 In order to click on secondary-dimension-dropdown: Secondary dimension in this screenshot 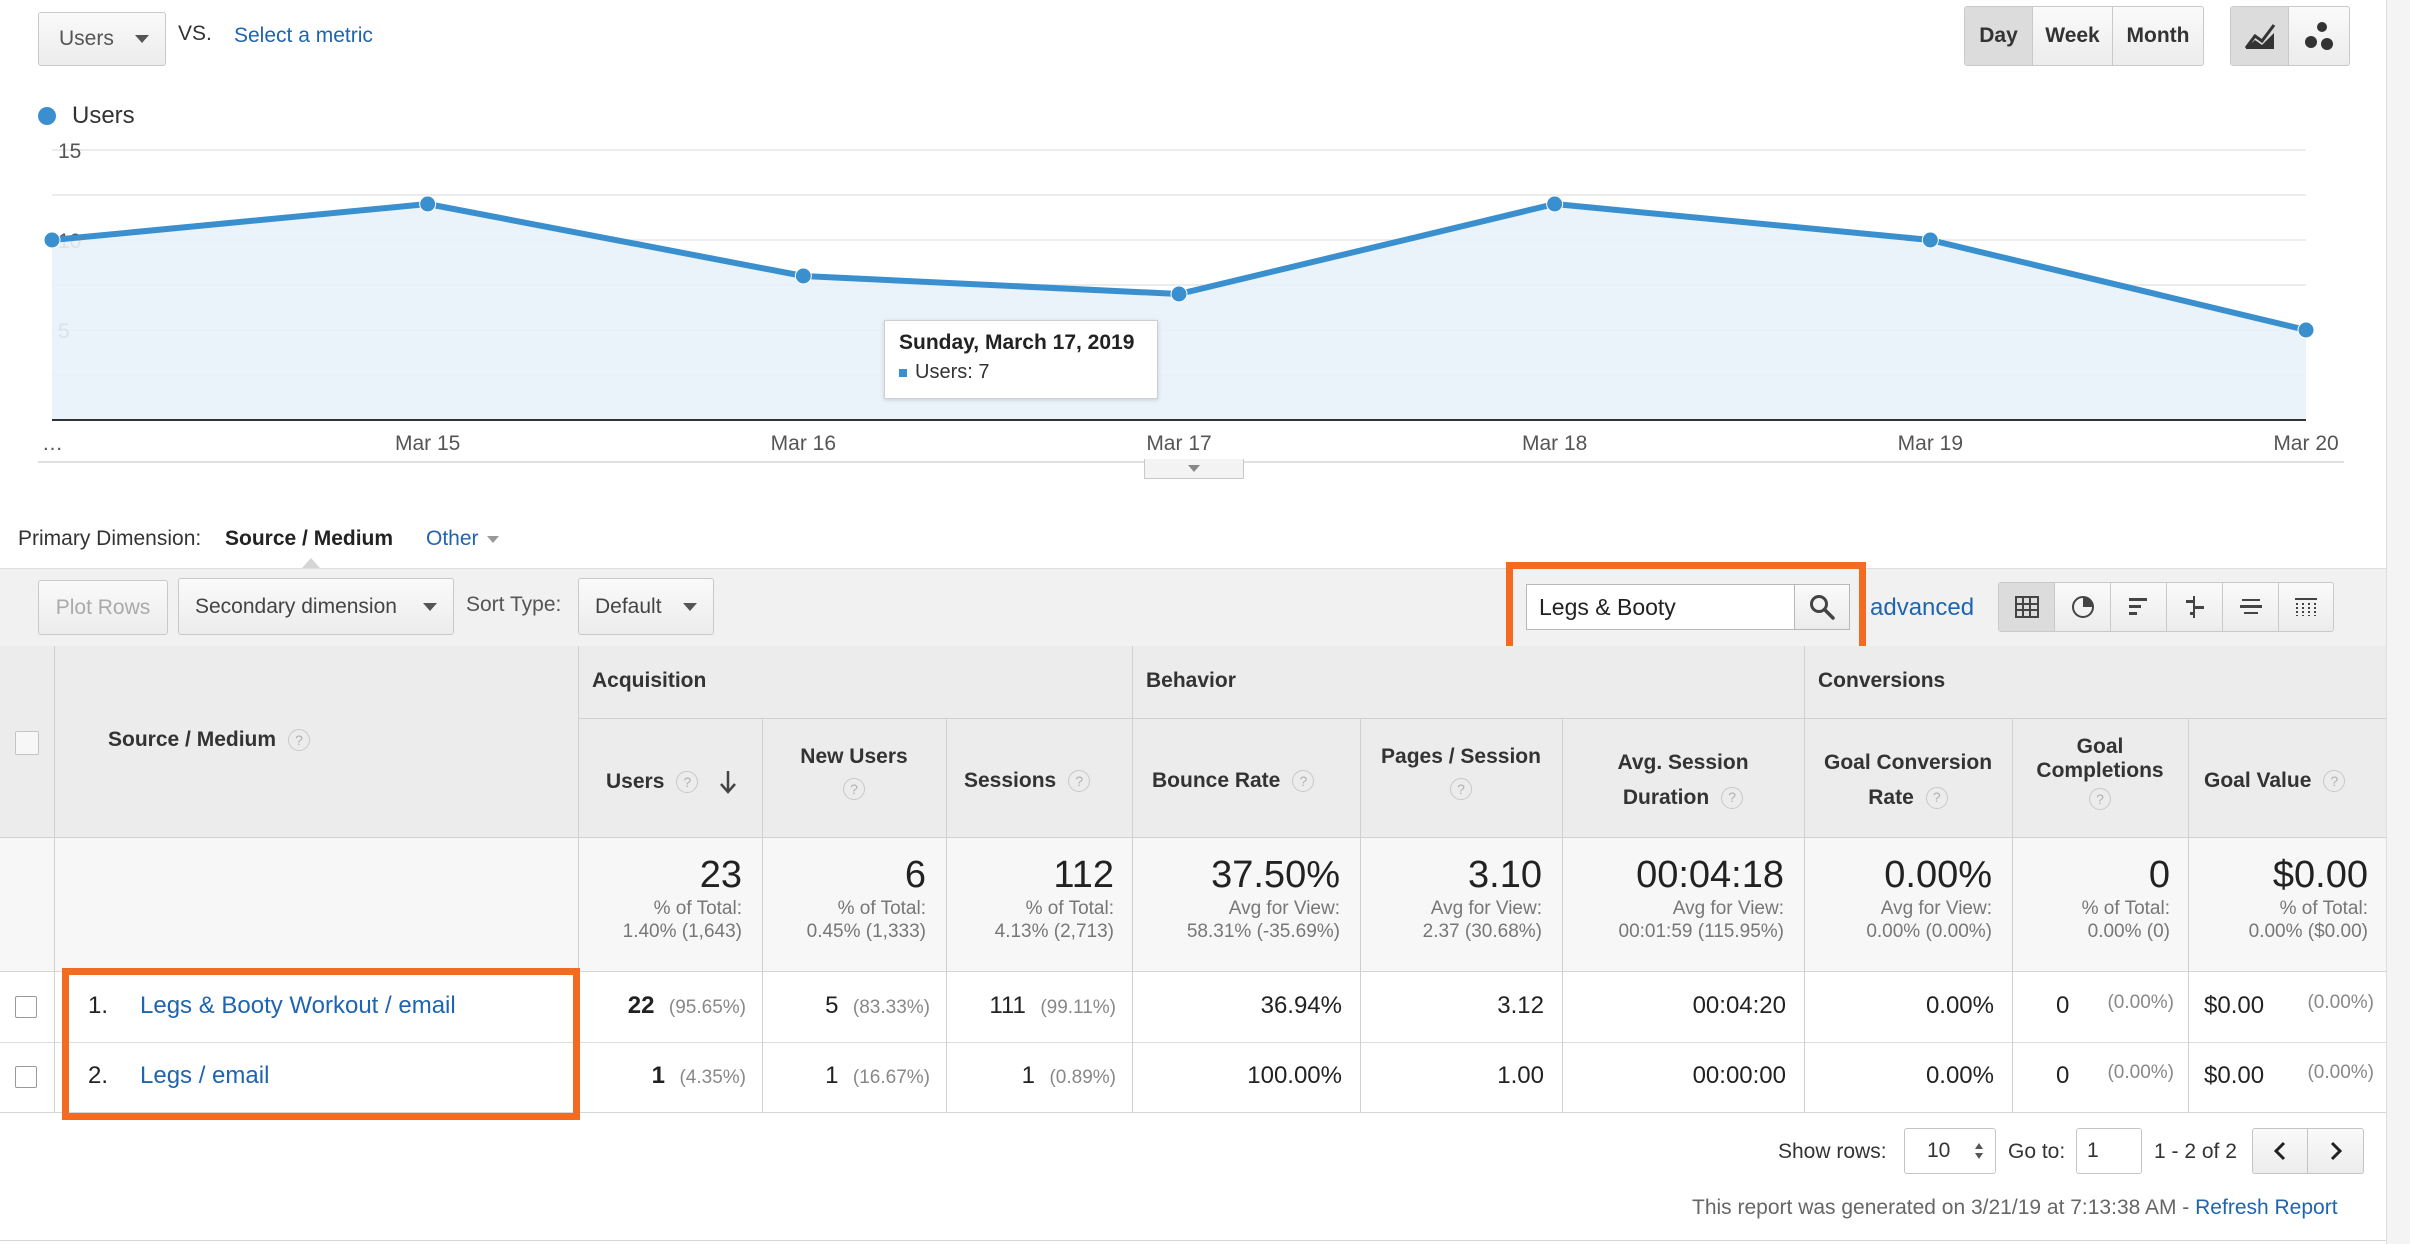, I will do `click(316, 606)`.